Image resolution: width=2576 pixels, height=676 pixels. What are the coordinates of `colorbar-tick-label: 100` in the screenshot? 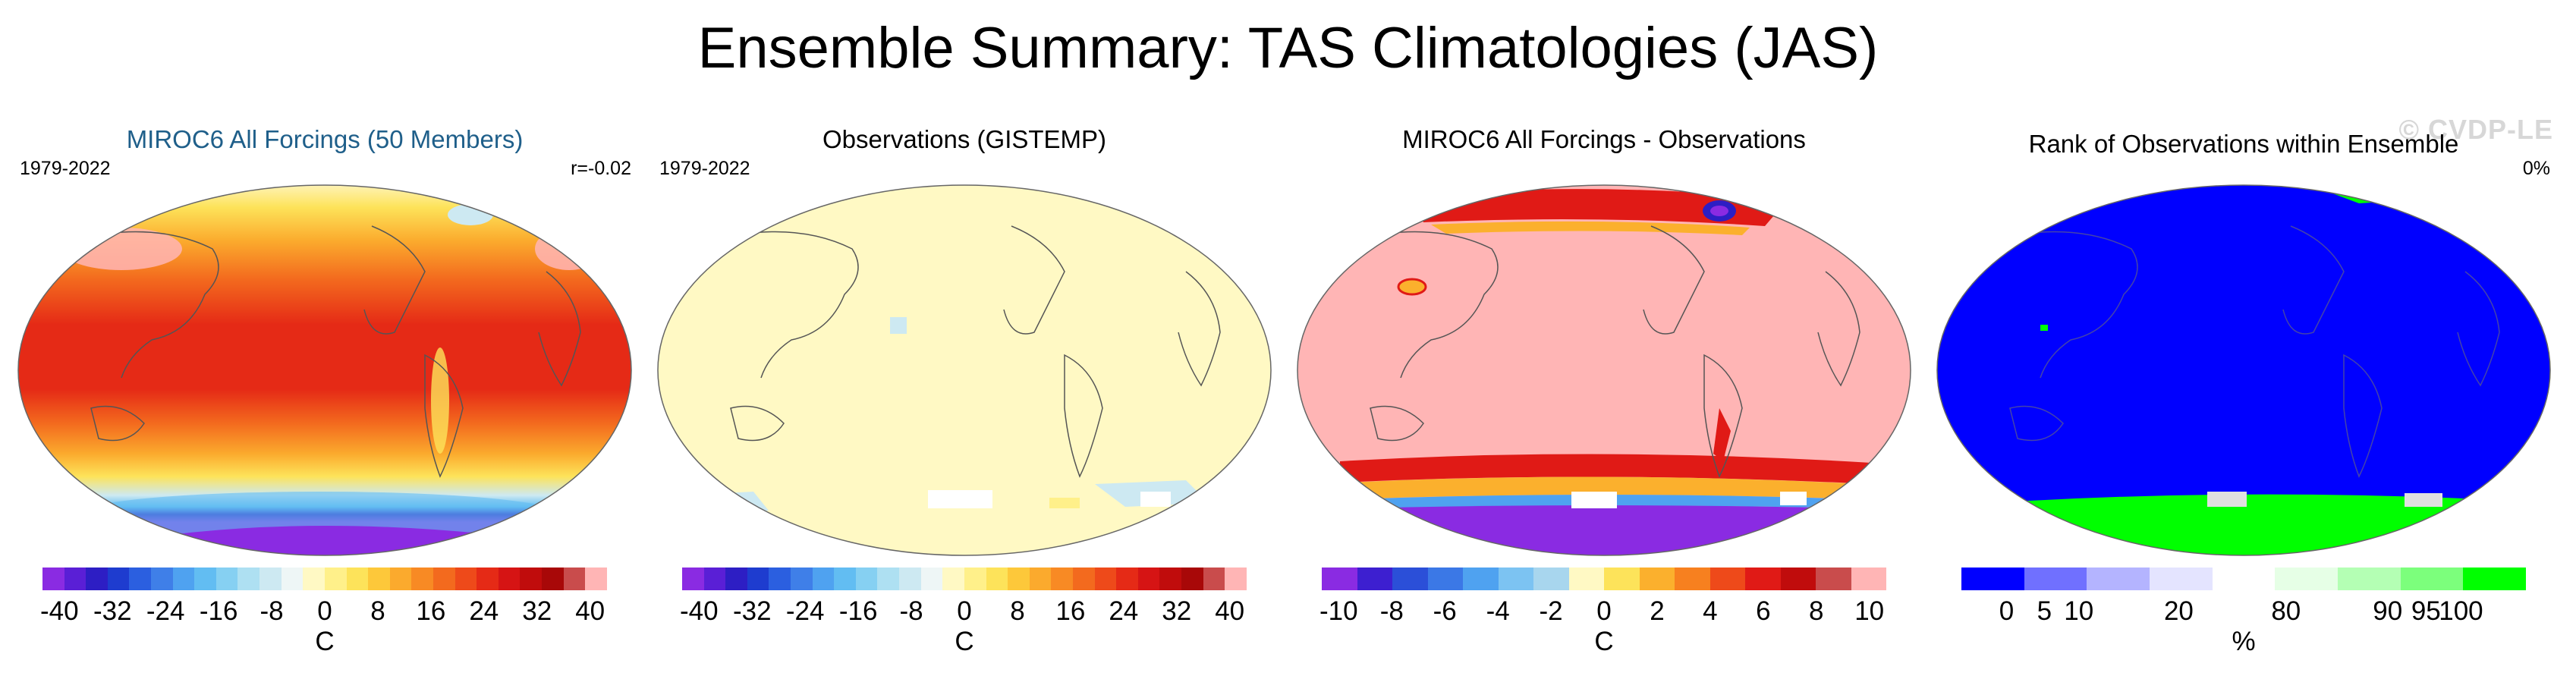 It's located at (2461, 611).